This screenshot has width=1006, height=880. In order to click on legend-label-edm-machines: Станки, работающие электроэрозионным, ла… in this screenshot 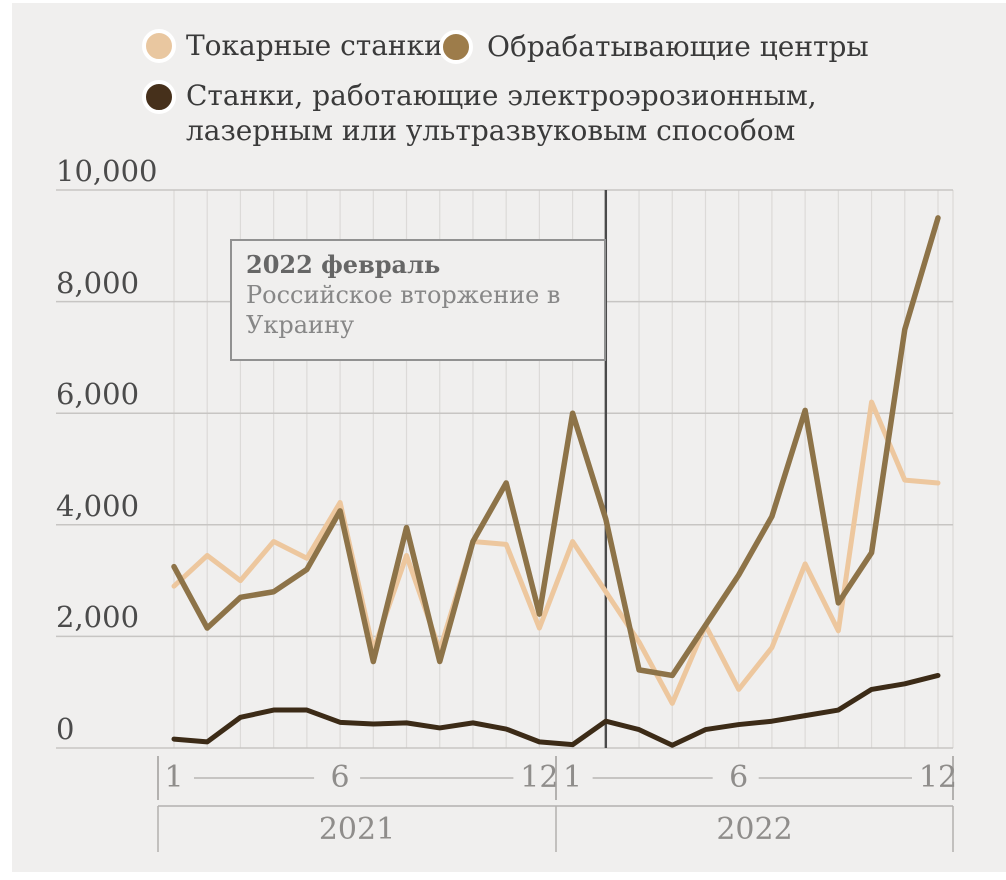, I will do `click(501, 113)`.